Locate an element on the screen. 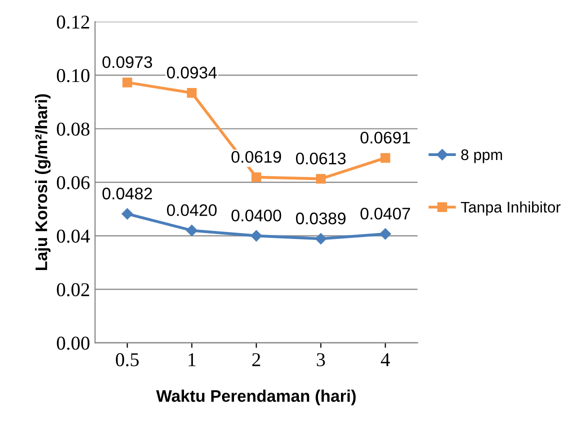  x-tick-label: 4 is located at coordinates (385, 359).